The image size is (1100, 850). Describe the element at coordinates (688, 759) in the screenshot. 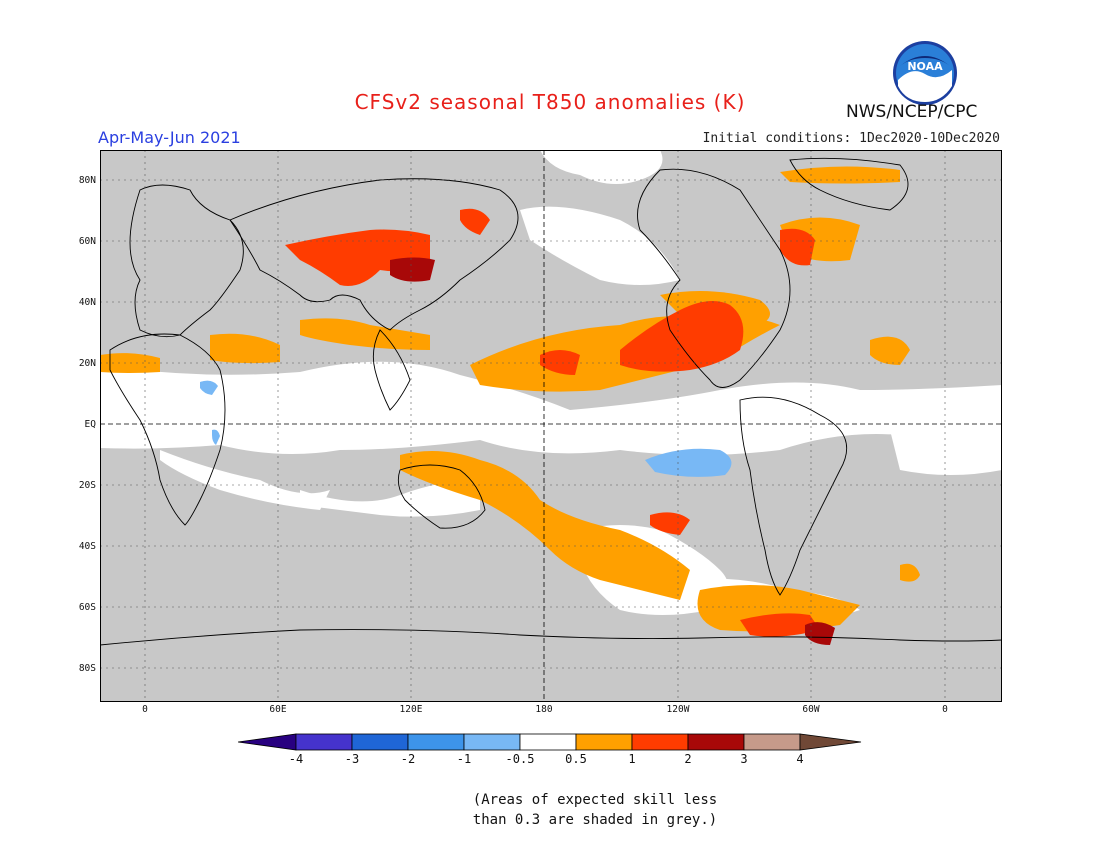

I see `colorbar-label-7: 2` at that location.